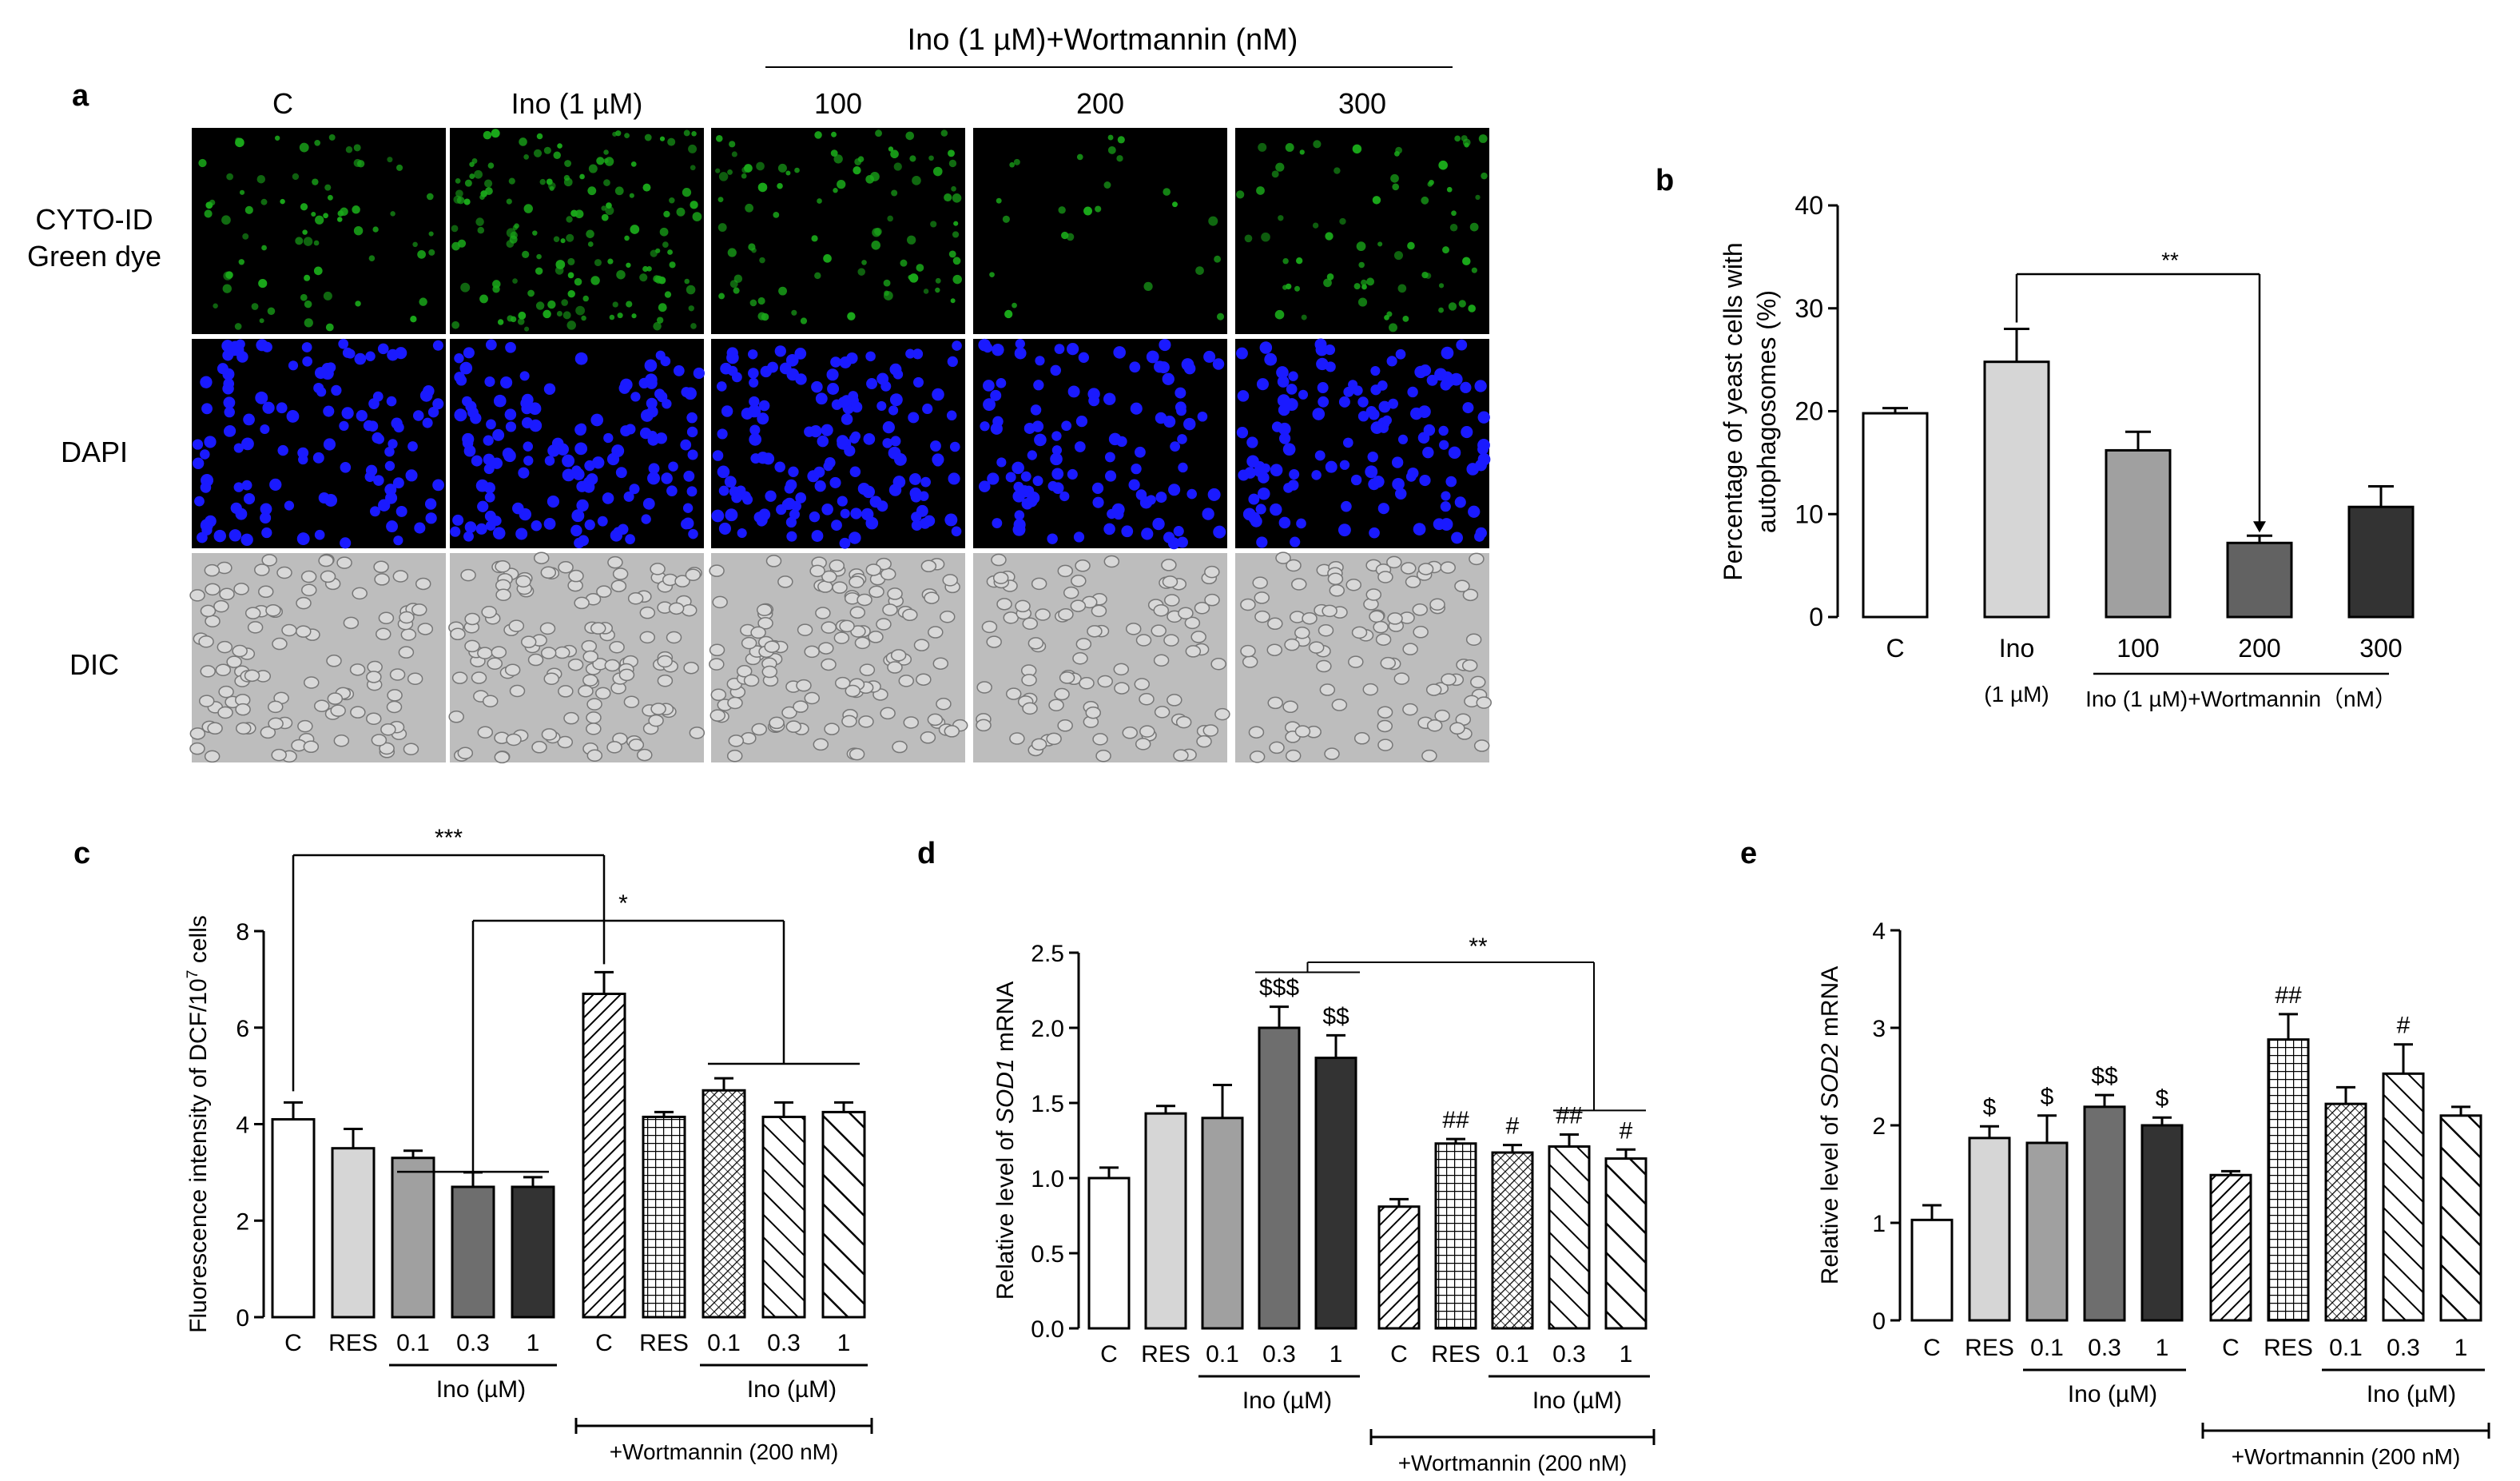  I want to click on group-label: Ino (µM), so click(792, 1390).